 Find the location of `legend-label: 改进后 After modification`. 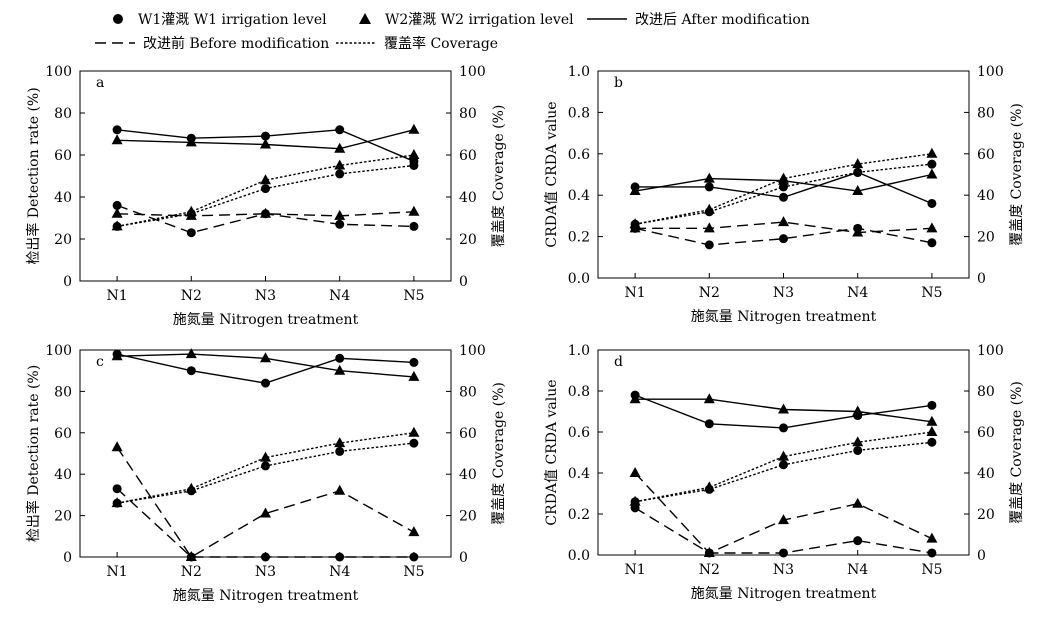

legend-label: 改进后 After modification is located at coordinates (722, 20).